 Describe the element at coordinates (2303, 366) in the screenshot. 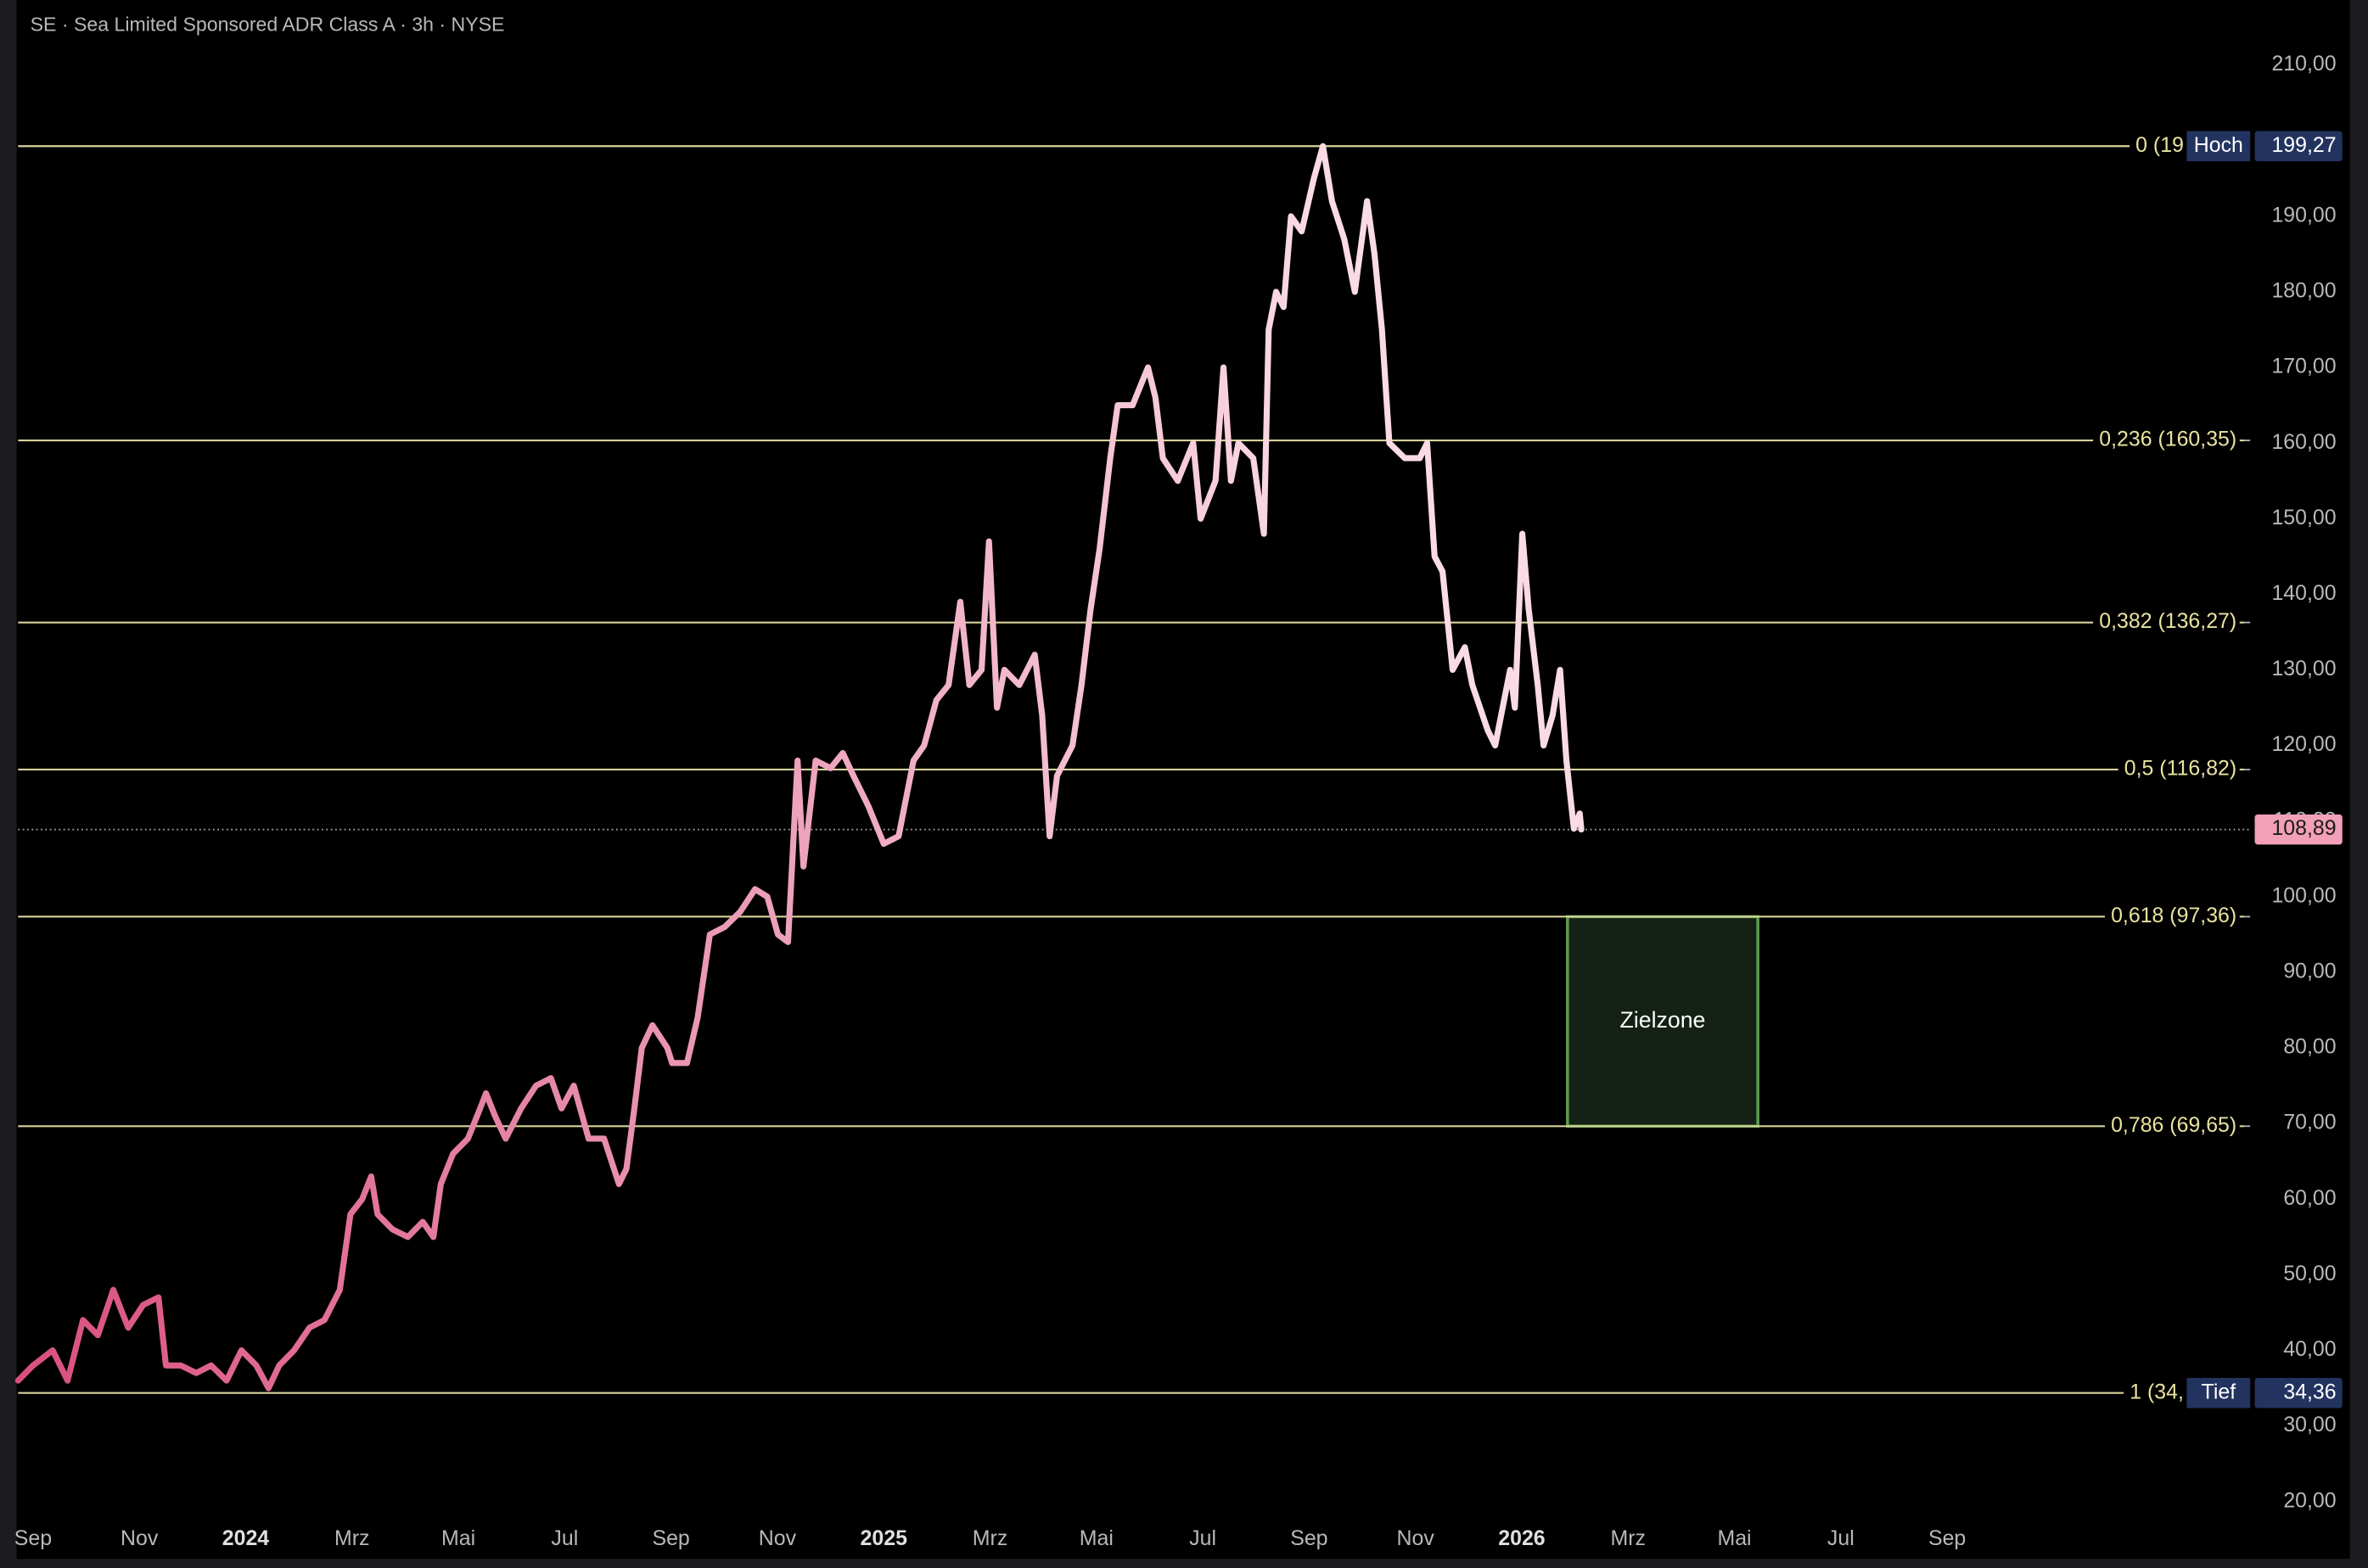

I see `y-tick-label: 170,00` at that location.